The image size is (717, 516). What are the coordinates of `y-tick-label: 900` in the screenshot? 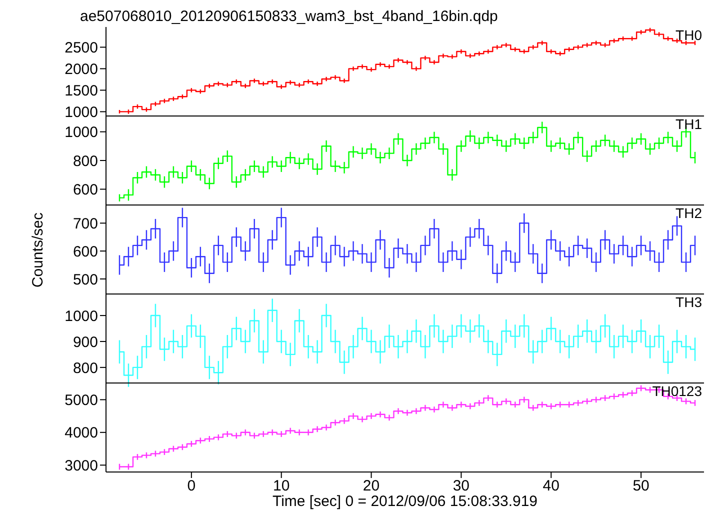 It's located at (85, 342).